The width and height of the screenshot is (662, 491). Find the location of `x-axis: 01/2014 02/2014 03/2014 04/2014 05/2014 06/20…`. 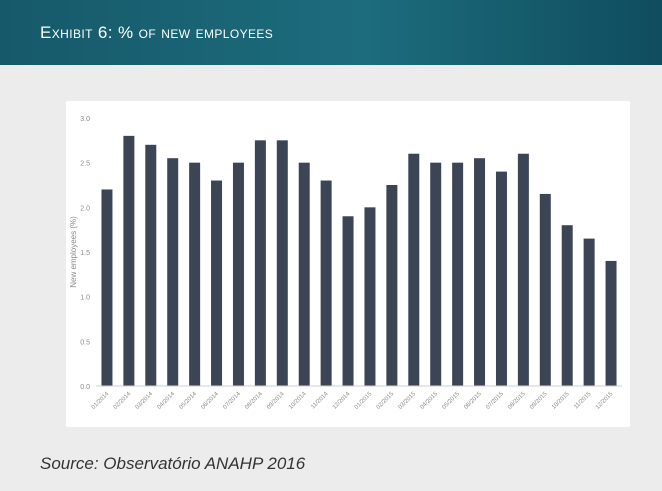

x-axis: 01/2014 02/2014 03/2014 04/2014 05/2014 06/20… is located at coordinates (353, 401).